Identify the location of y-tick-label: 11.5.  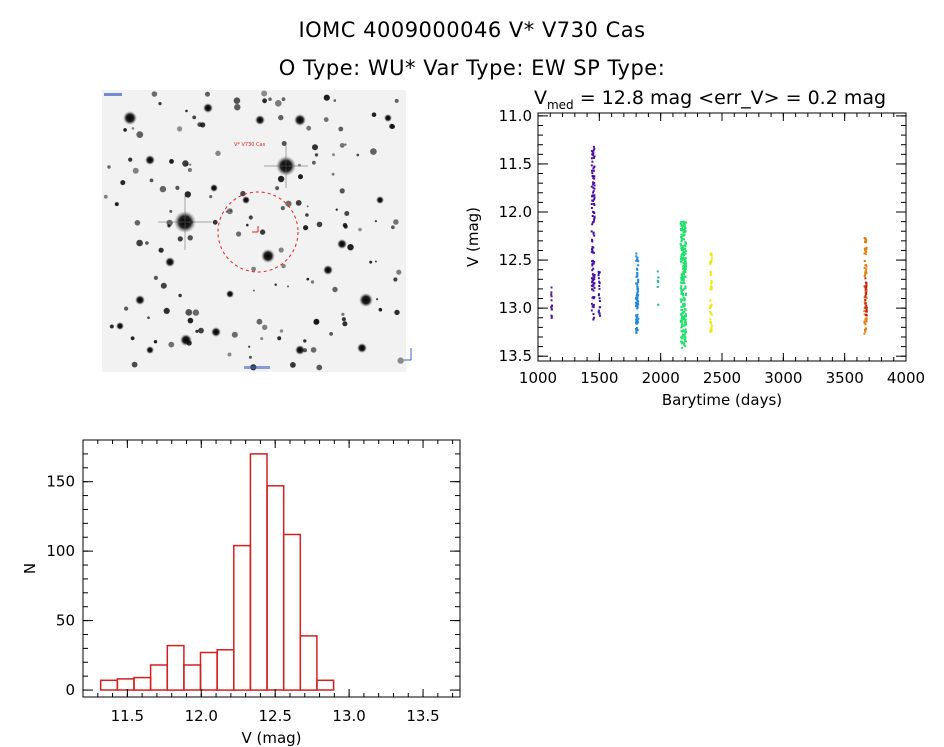
(515, 164).